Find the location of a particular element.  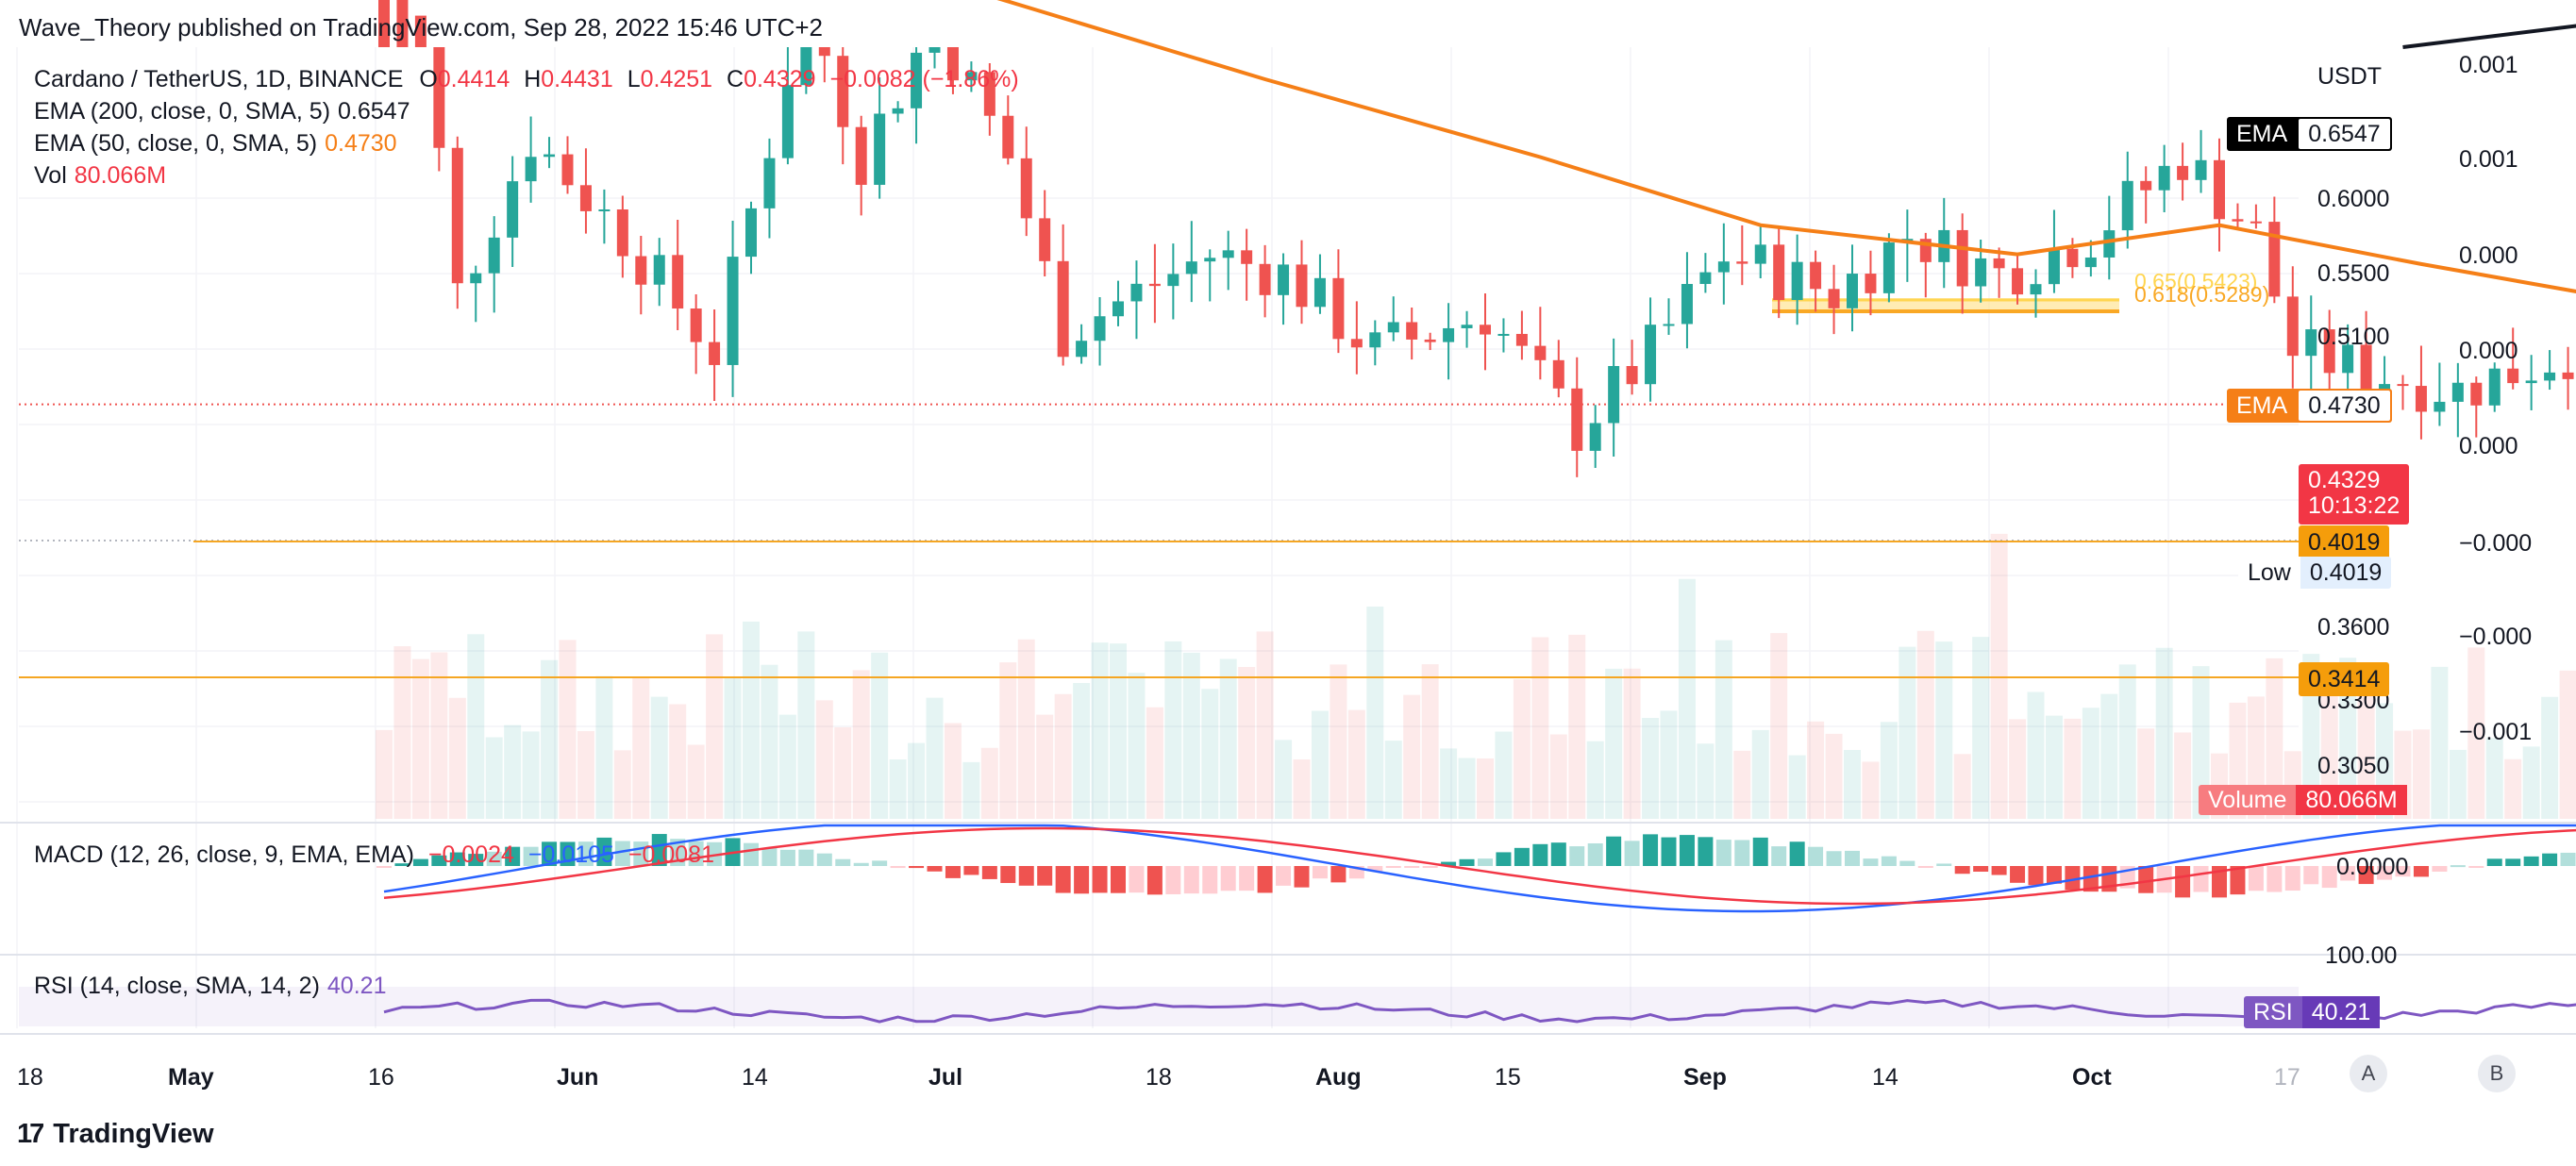

rsi-price-tag: RSI 40.21 is located at coordinates (2312, 1012).